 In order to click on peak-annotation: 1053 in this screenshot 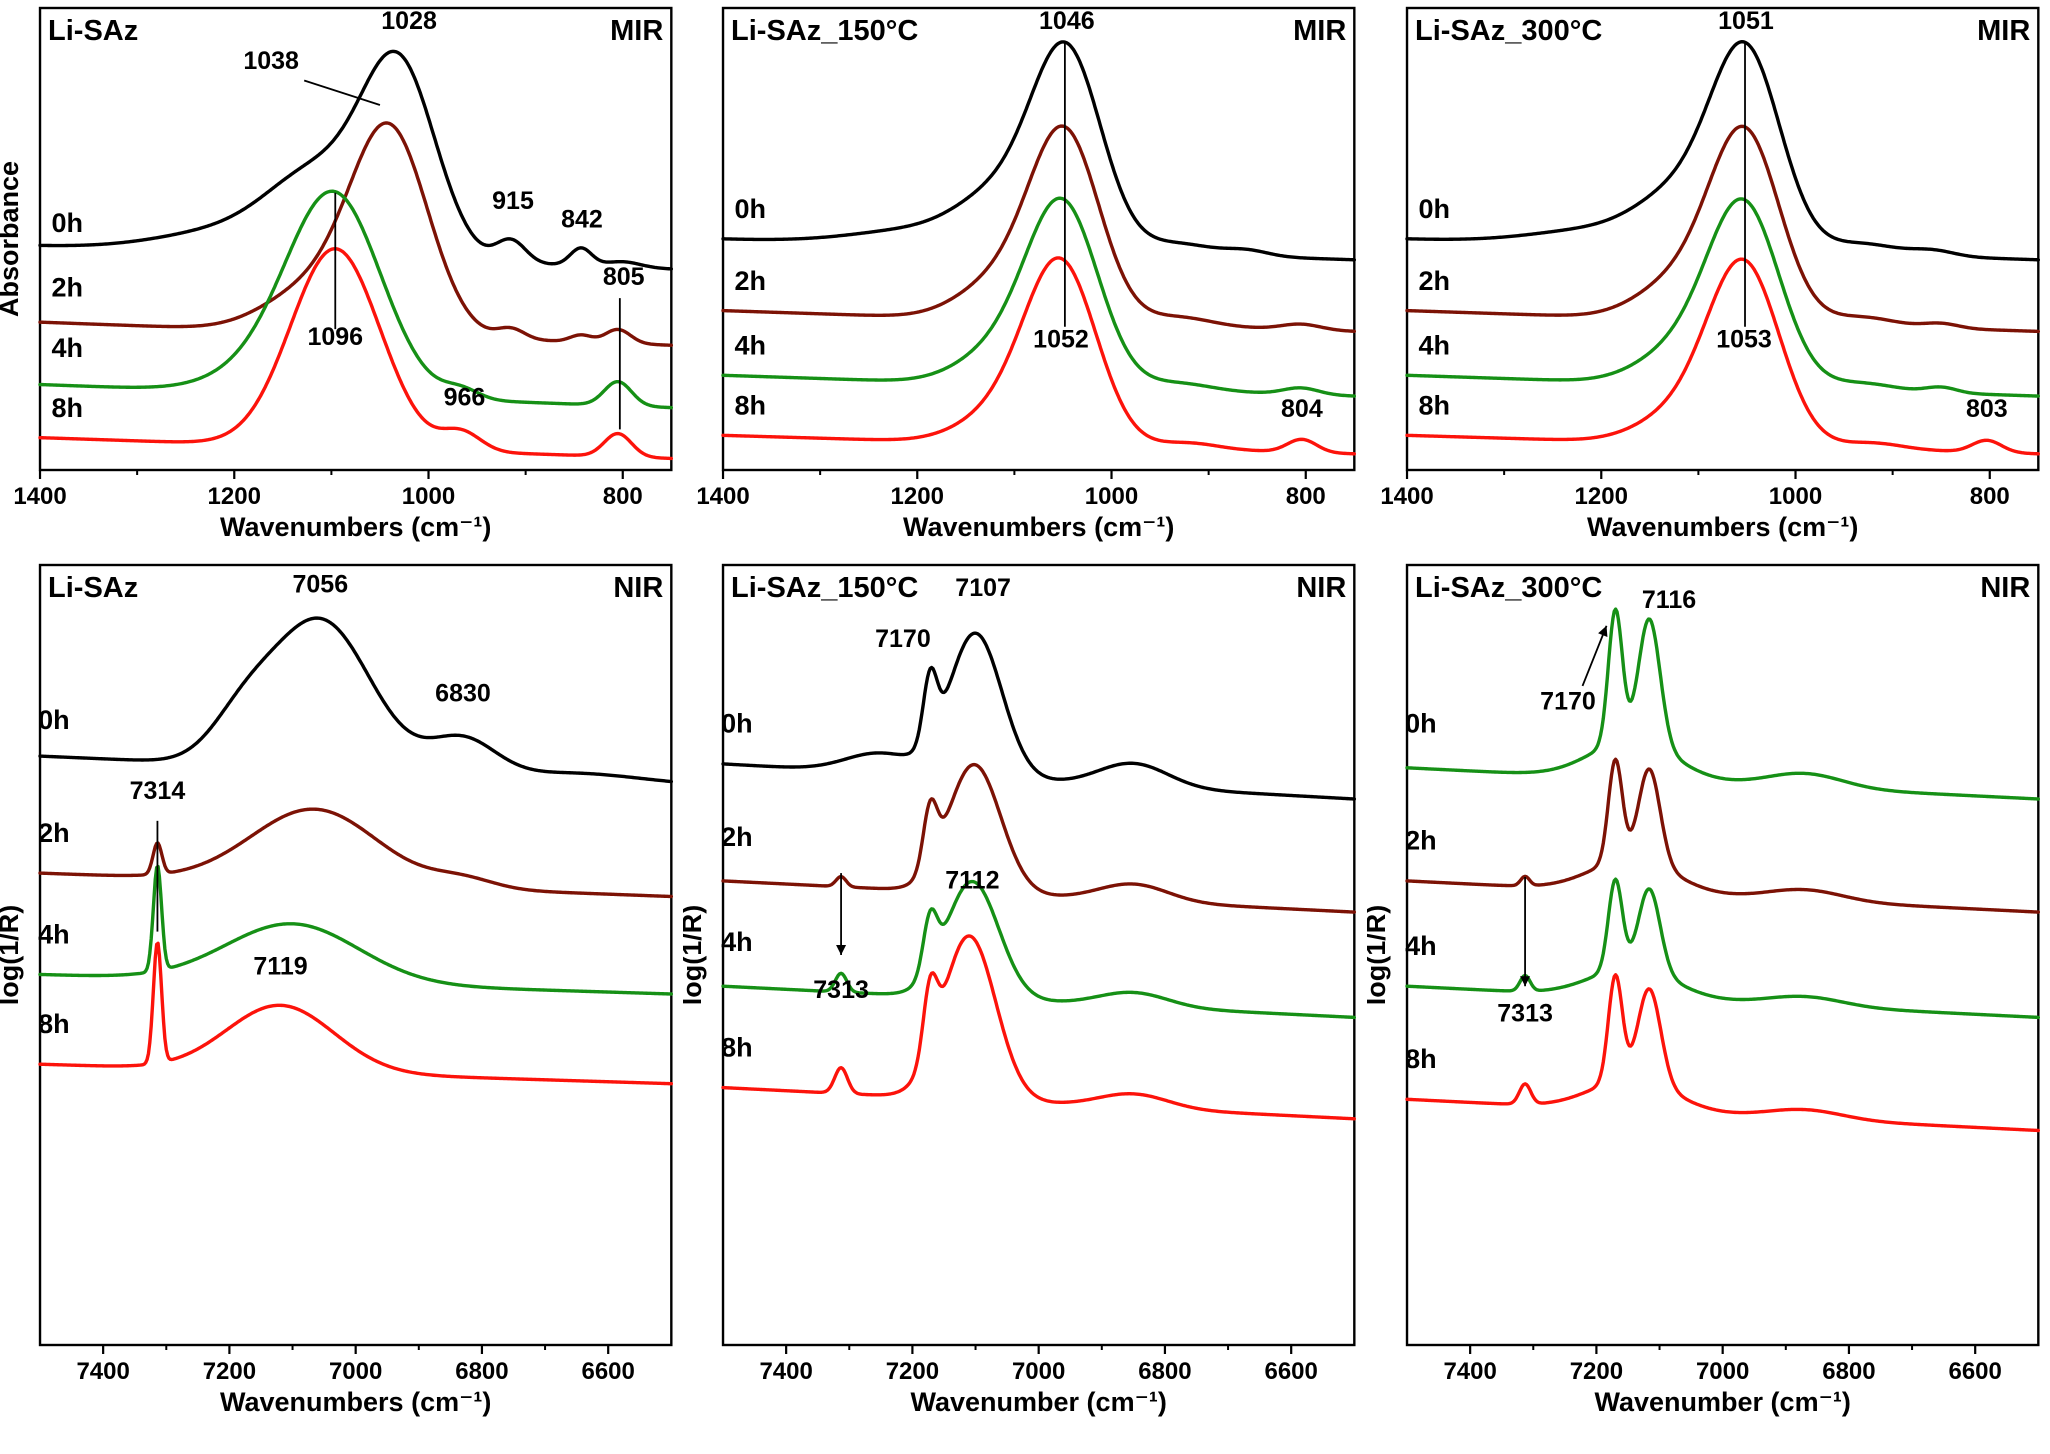, I will do `click(1744, 340)`.